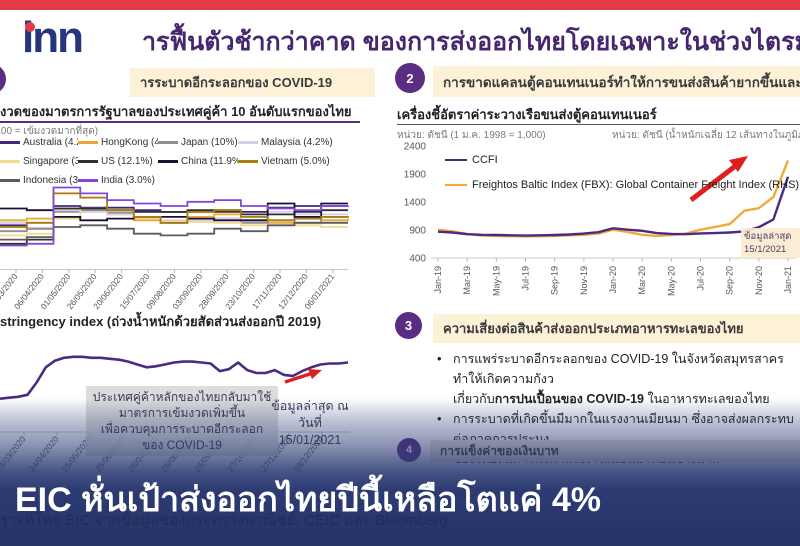 The image size is (800, 546). What do you see at coordinates (408, 325) in the screenshot?
I see `item3-number-badge: 3` at bounding box center [408, 325].